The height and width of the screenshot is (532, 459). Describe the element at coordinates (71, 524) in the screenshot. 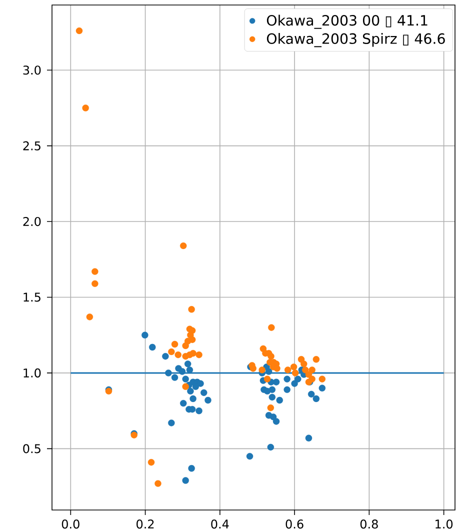

I see `x-tick-label: 0.0` at that location.